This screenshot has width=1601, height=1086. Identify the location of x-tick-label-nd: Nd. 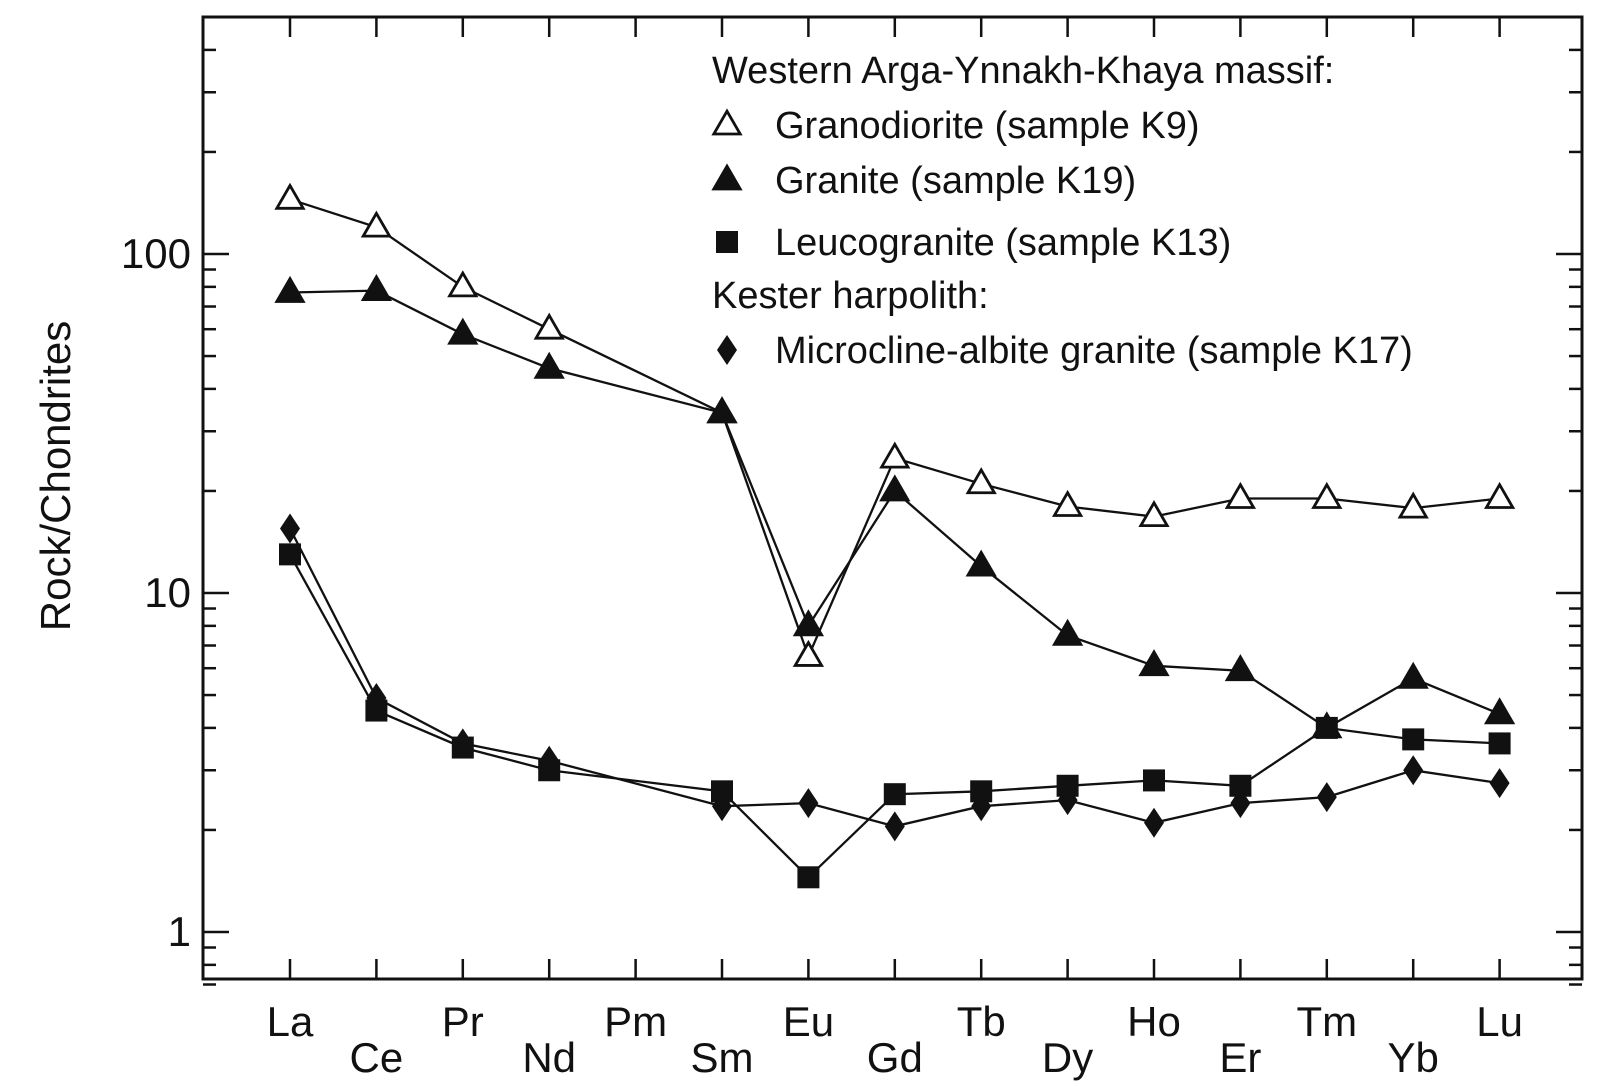
(549, 1057).